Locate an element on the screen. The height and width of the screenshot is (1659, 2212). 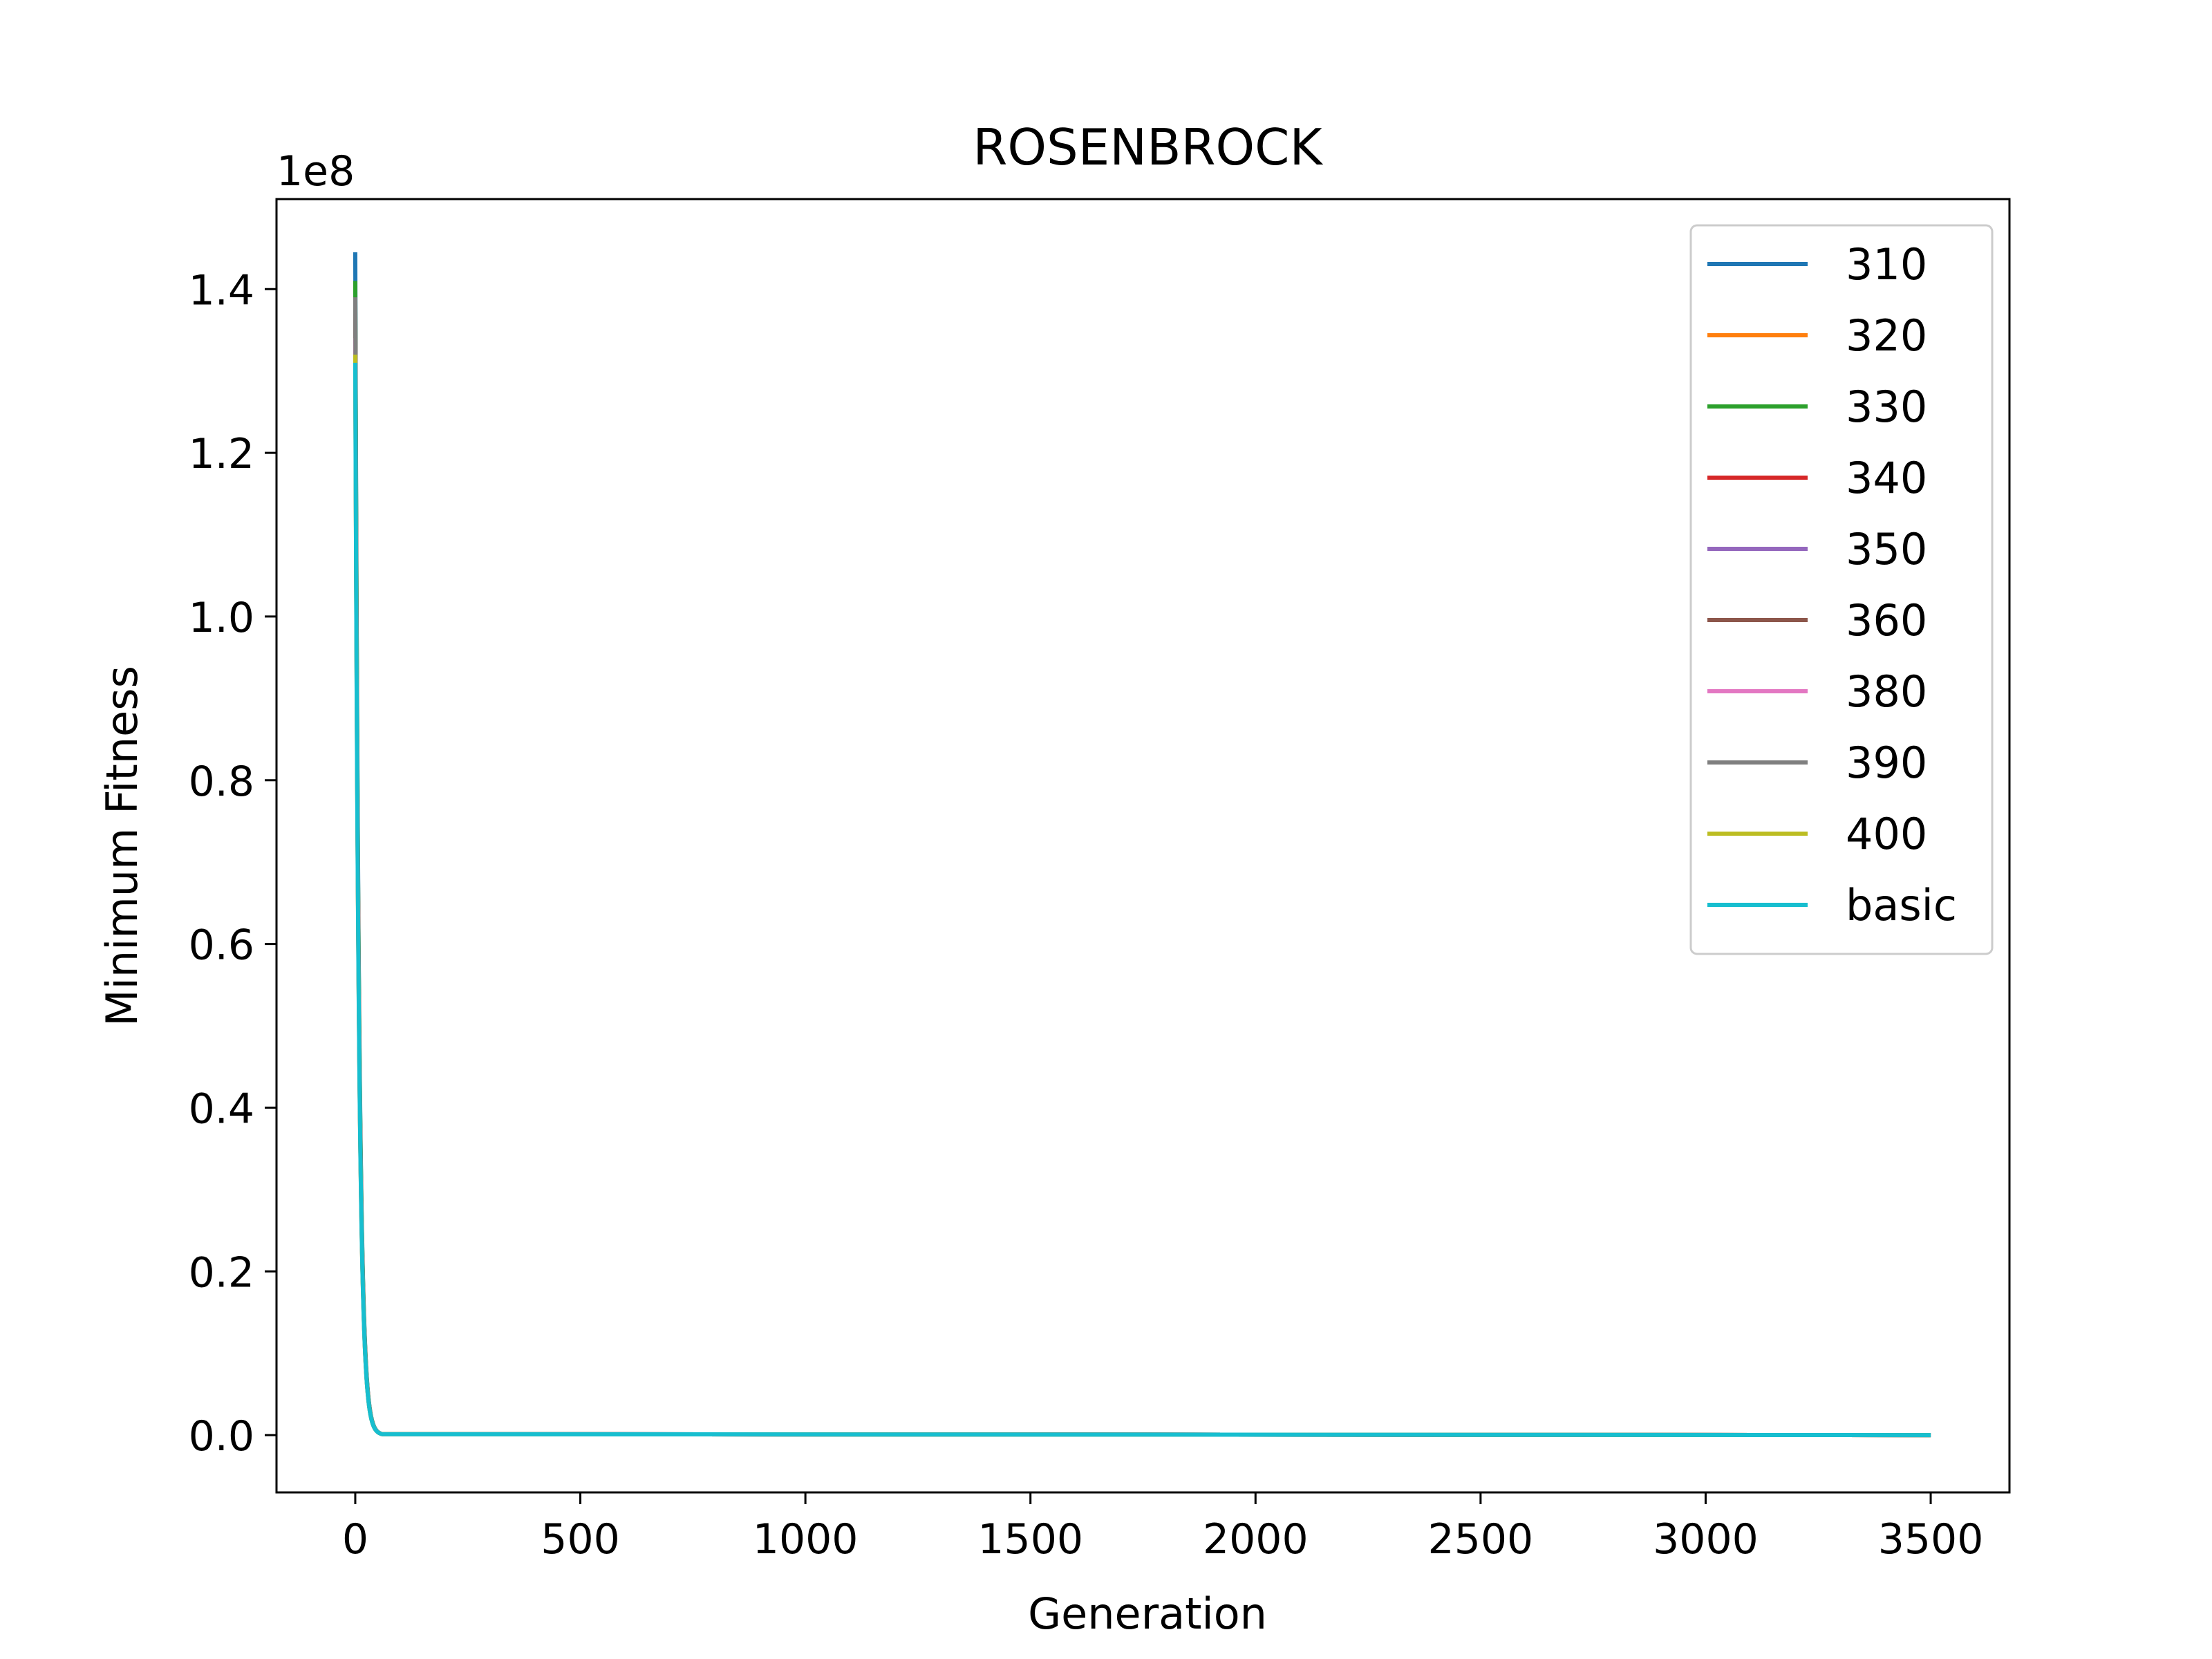
x-tick-label: 1000 is located at coordinates (806, 1540).